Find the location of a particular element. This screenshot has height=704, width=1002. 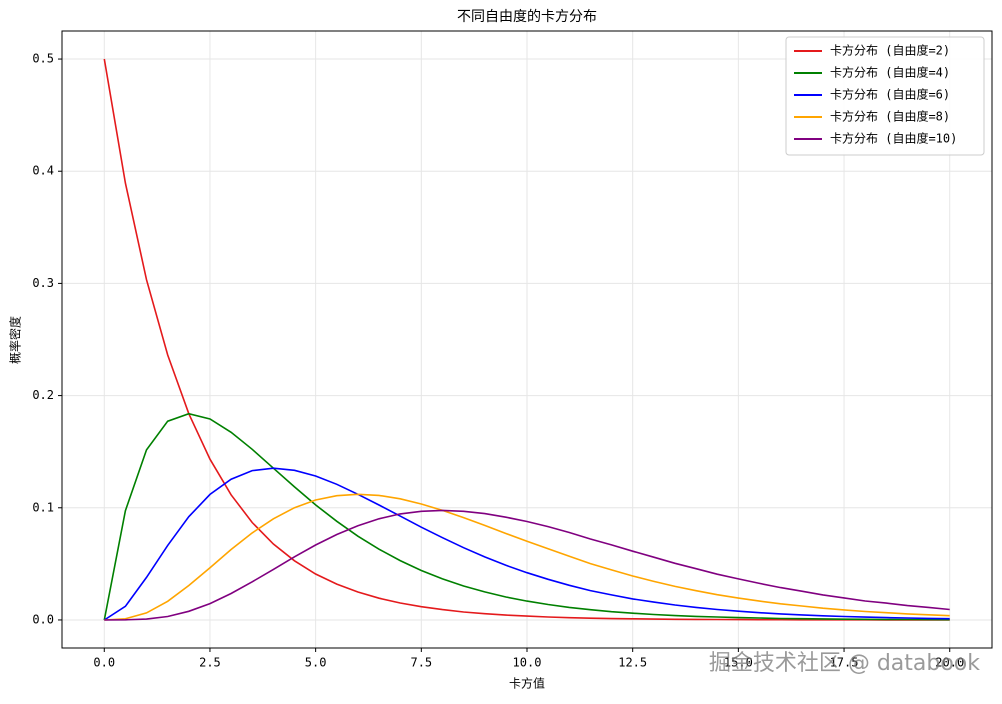

watermark: 掘金技术社区 @ databook is located at coordinates (844, 663).